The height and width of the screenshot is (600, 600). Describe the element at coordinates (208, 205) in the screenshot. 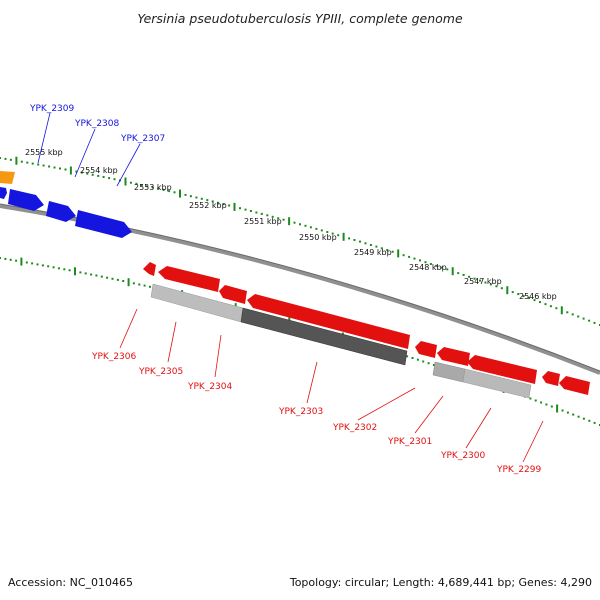

I see `kbp-label: 2552 kbp` at that location.